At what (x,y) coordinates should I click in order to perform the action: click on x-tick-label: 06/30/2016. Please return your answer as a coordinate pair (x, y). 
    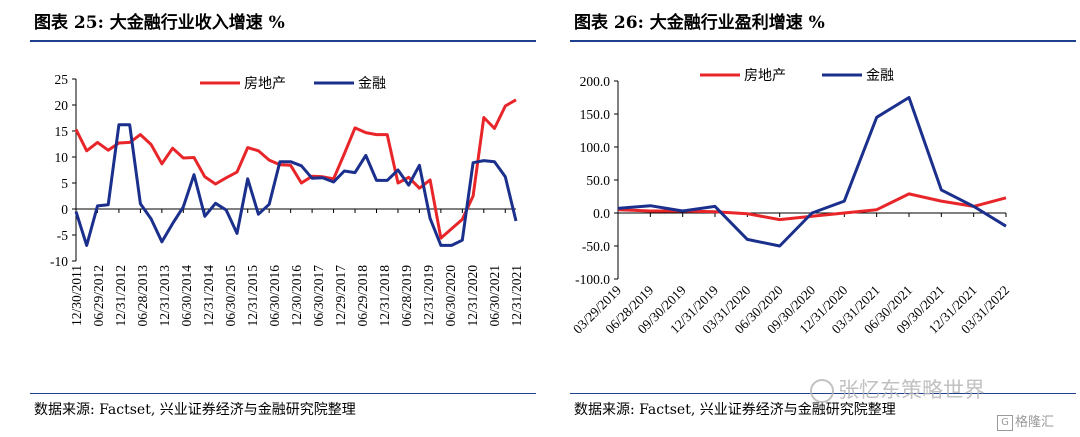
    Looking at the image, I should click on (274, 296).